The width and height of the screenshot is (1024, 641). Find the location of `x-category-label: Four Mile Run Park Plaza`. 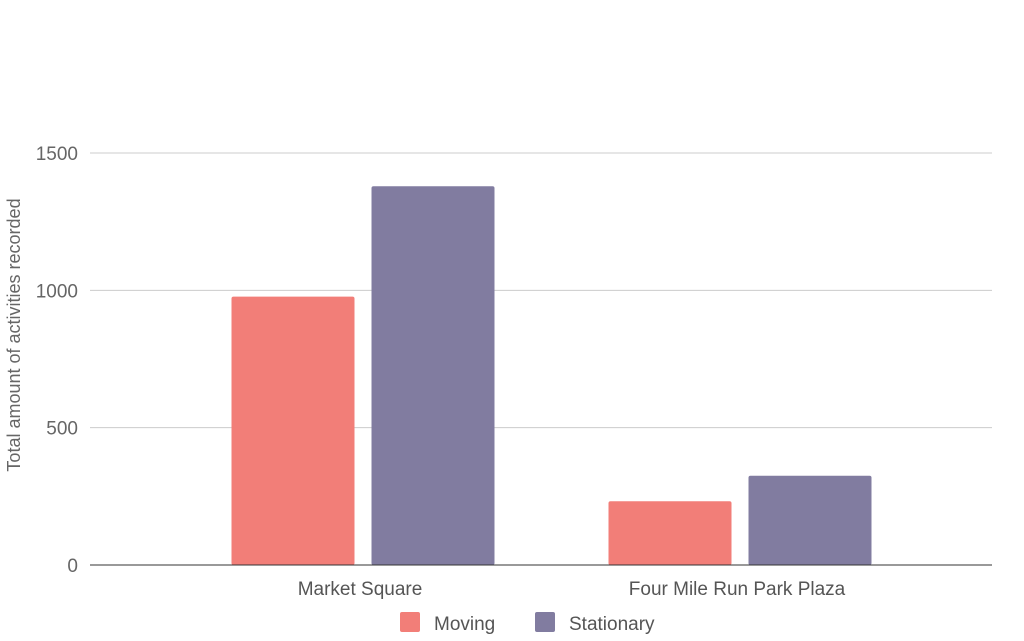

x-category-label: Four Mile Run Park Plaza is located at coordinates (737, 589).